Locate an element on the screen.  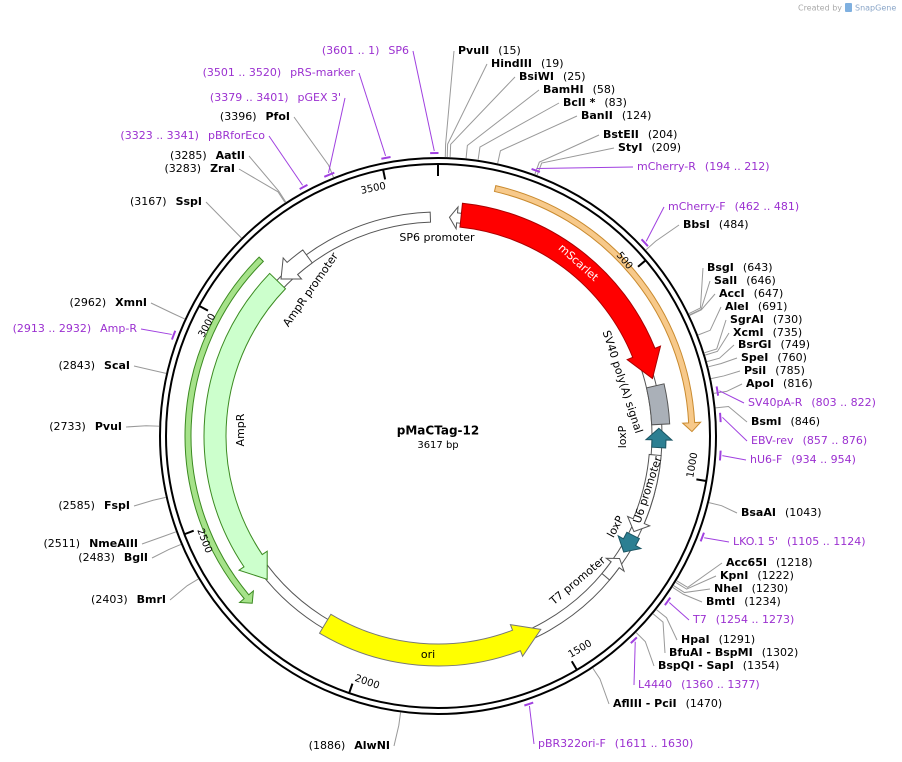
enzyme-site: (816) is located at coordinates (798, 383).